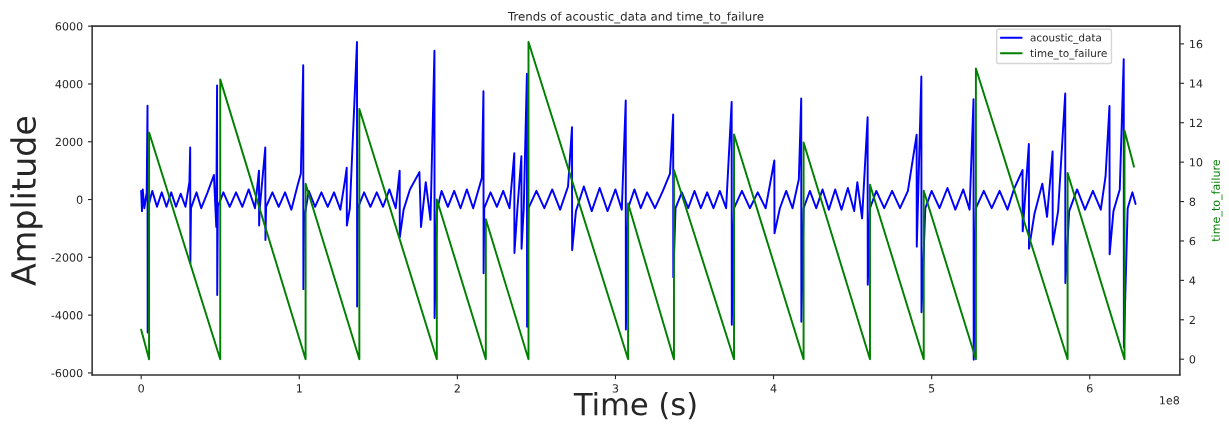  What do you see at coordinates (615, 388) in the screenshot?
I see `x-tick-label: 3` at bounding box center [615, 388].